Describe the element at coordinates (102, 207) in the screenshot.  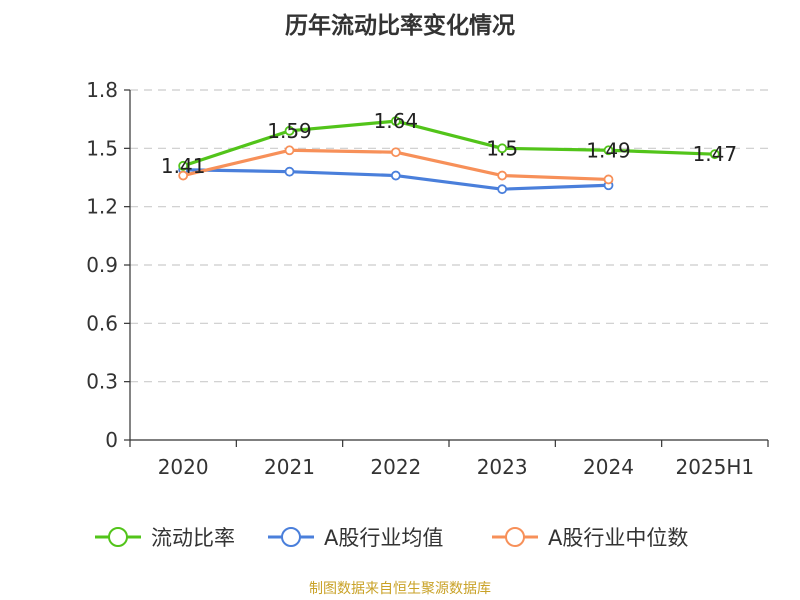
I see `y-tick-label: 1.2` at that location.